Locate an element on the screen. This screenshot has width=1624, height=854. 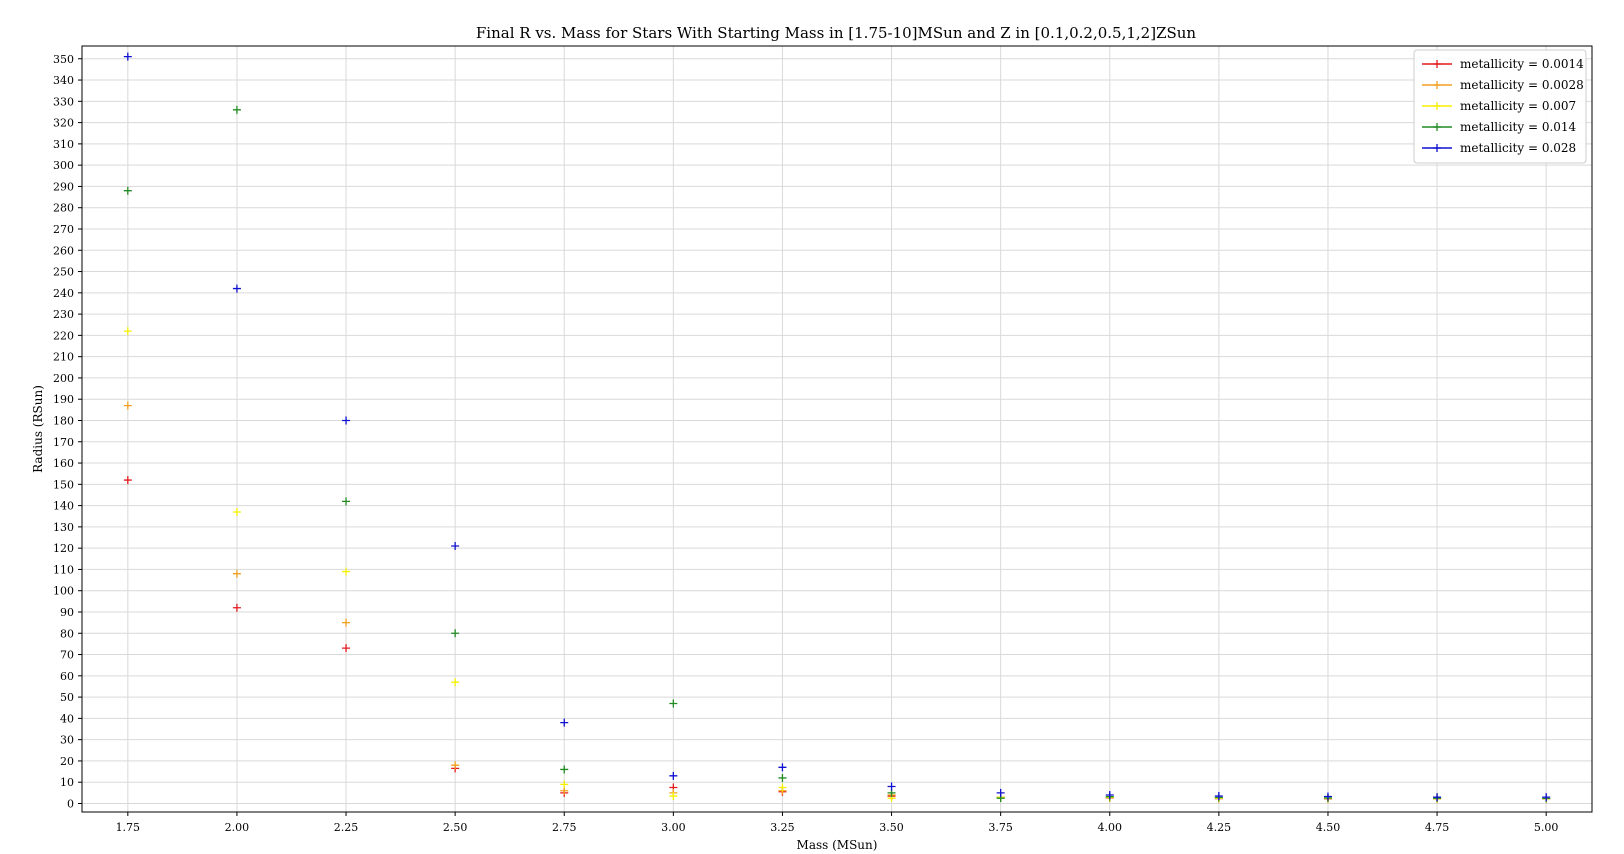
y-tick-label: 150 is located at coordinates (63, 484).